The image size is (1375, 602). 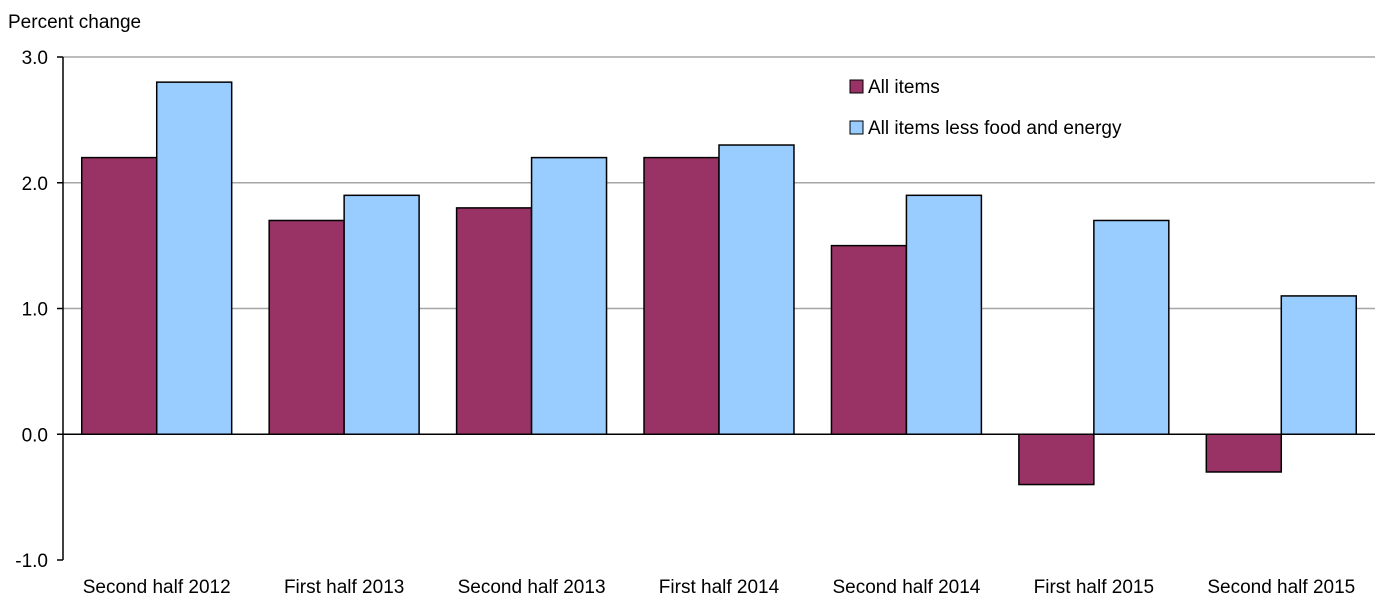 What do you see at coordinates (906, 587) in the screenshot?
I see `x-tick-label: Second half 2014` at bounding box center [906, 587].